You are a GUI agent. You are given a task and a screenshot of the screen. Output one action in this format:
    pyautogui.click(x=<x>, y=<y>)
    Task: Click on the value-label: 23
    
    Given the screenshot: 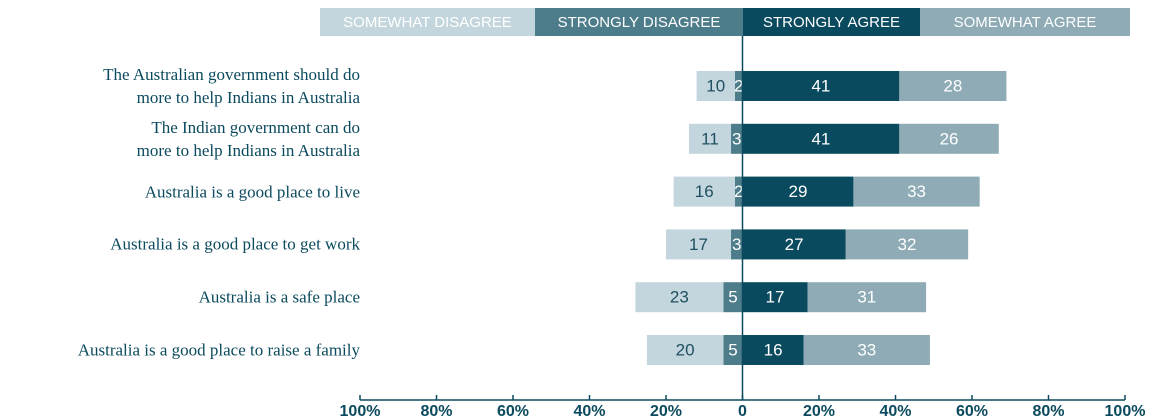 What is the action you would take?
    pyautogui.click(x=679, y=297)
    